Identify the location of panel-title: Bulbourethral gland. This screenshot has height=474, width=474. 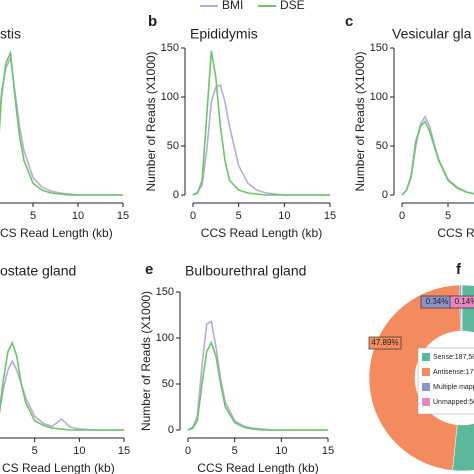
(245, 271).